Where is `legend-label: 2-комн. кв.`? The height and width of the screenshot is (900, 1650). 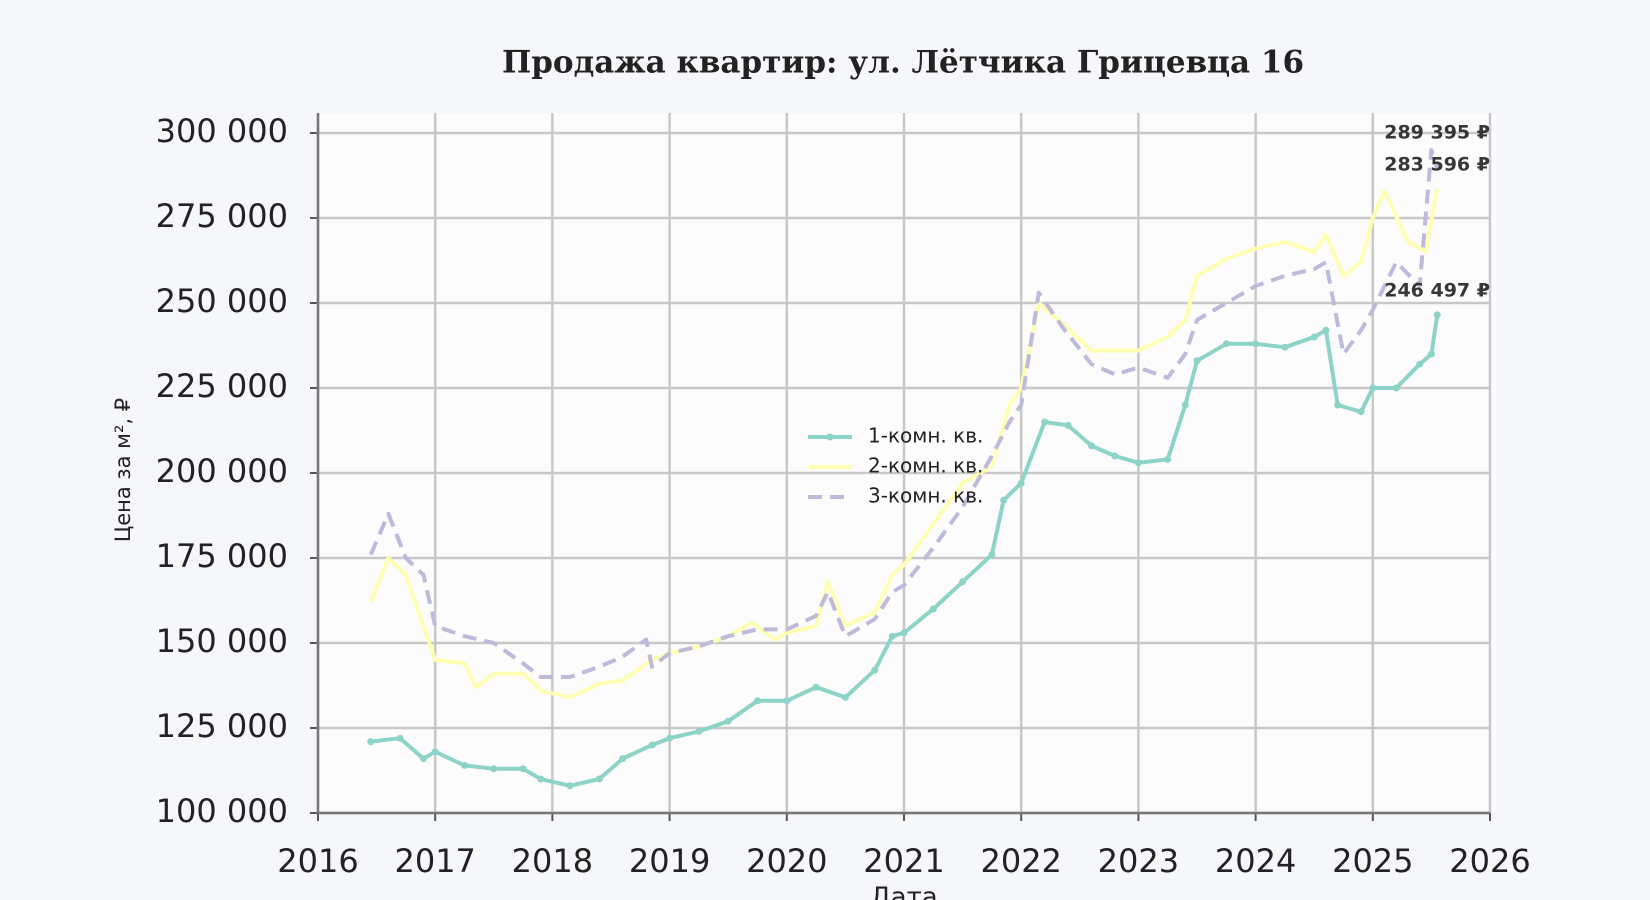 legend-label: 2-комн. кв. is located at coordinates (925, 466).